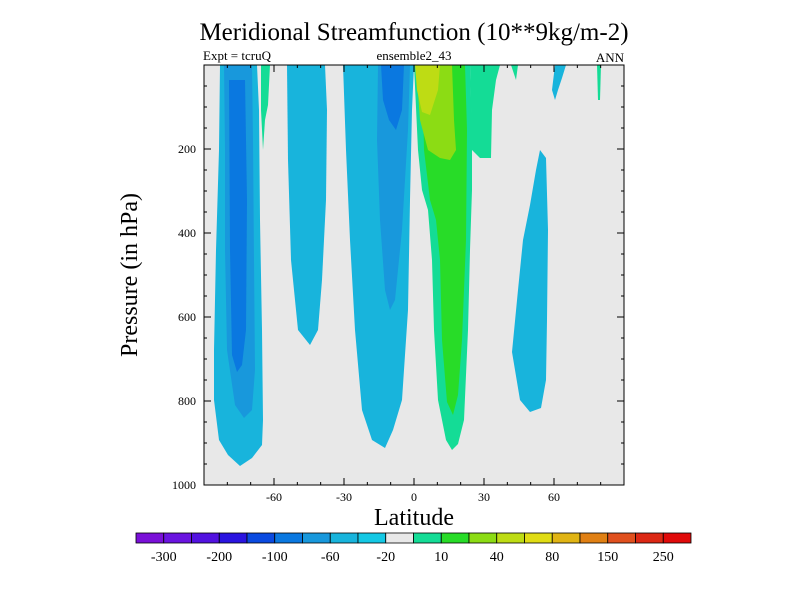  I want to click on colorbar-label: -300, so click(164, 557).